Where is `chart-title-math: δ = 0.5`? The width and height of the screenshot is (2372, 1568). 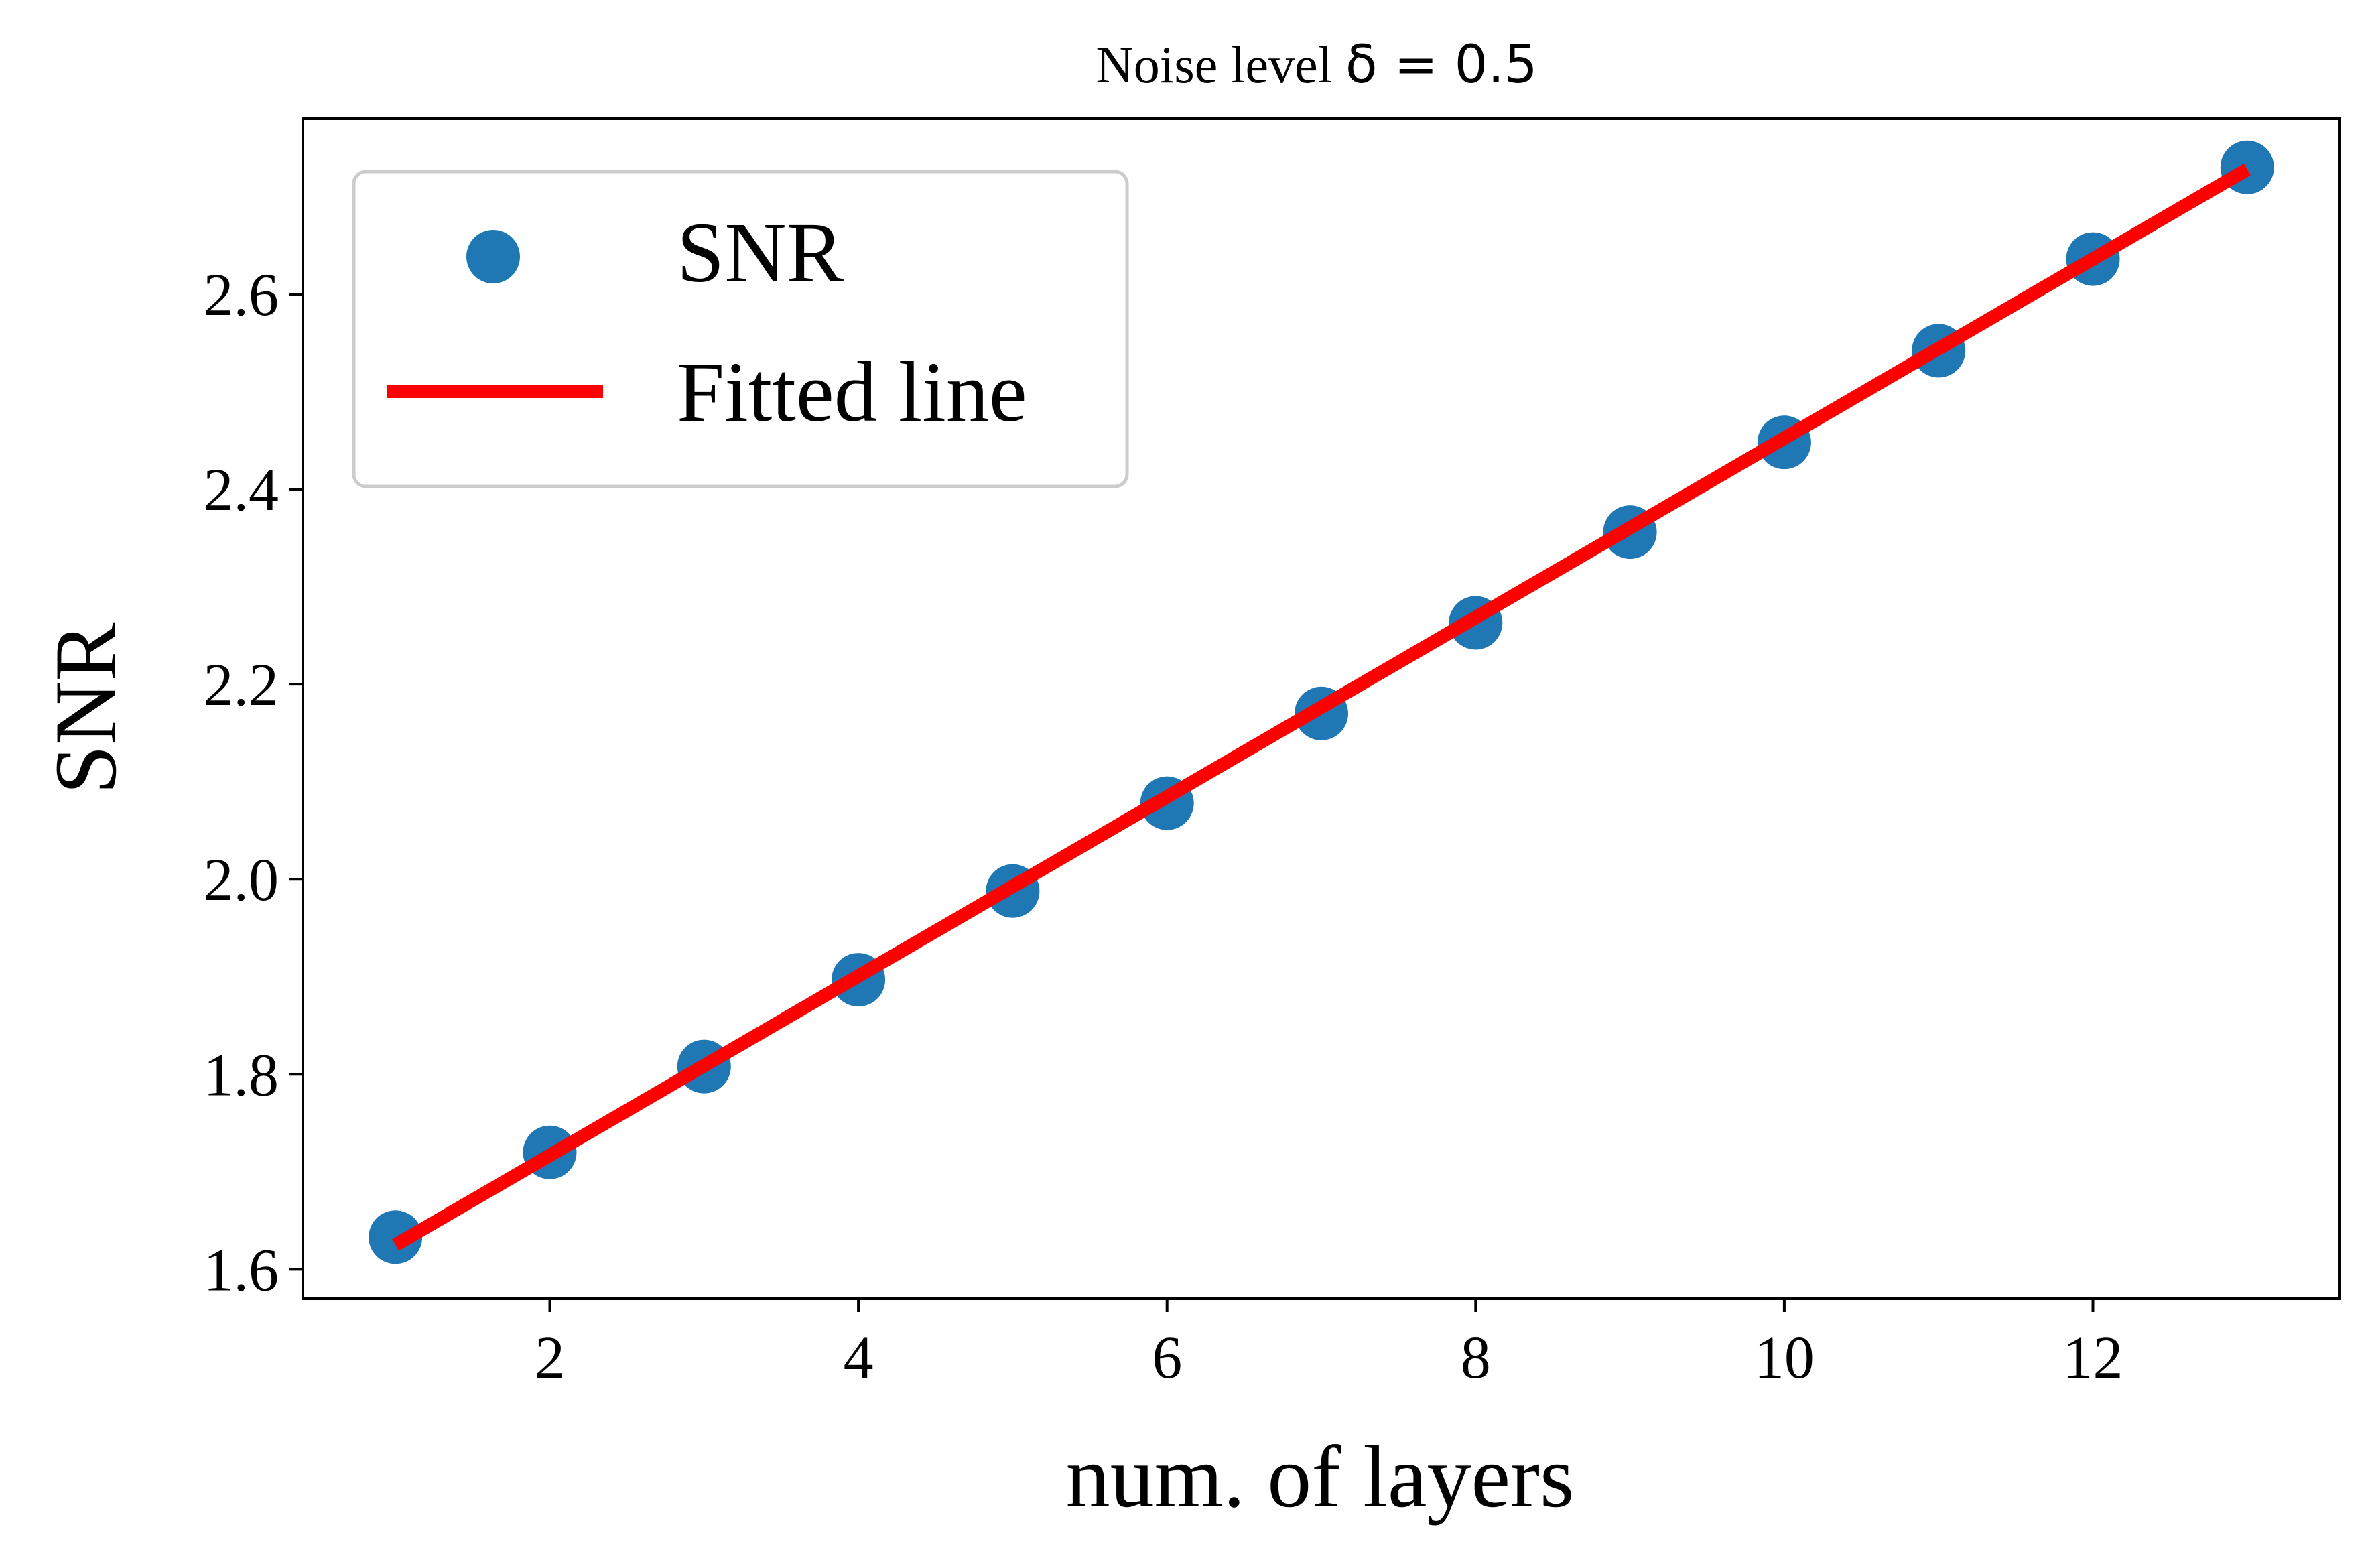
chart-title-math: δ = 0.5 is located at coordinates (1442, 65).